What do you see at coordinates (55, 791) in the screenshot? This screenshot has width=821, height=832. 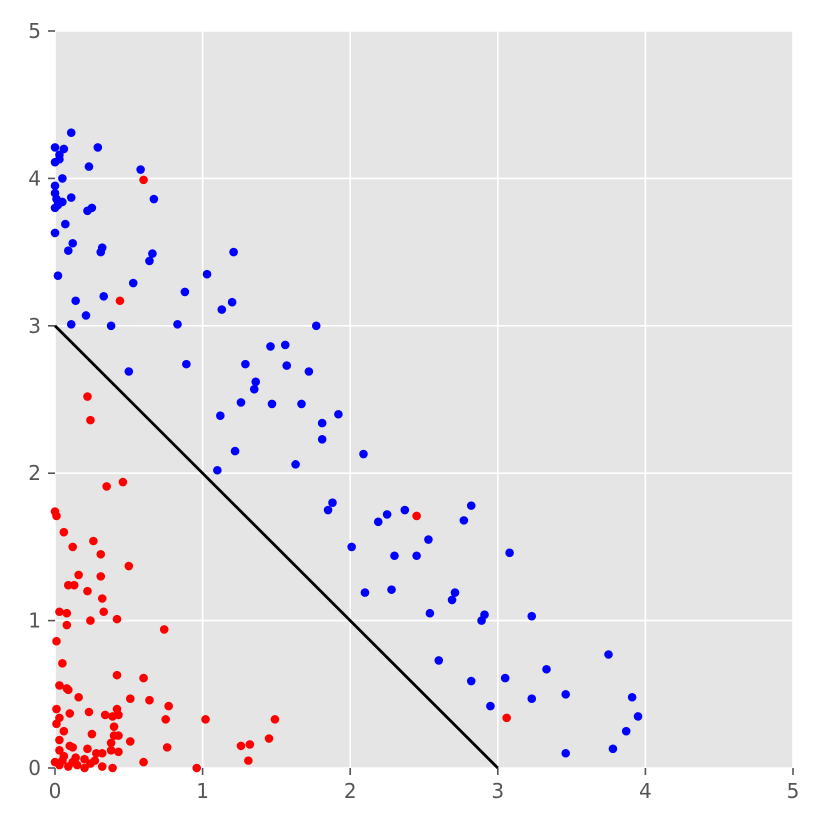 I see `x-tick-label: 0` at bounding box center [55, 791].